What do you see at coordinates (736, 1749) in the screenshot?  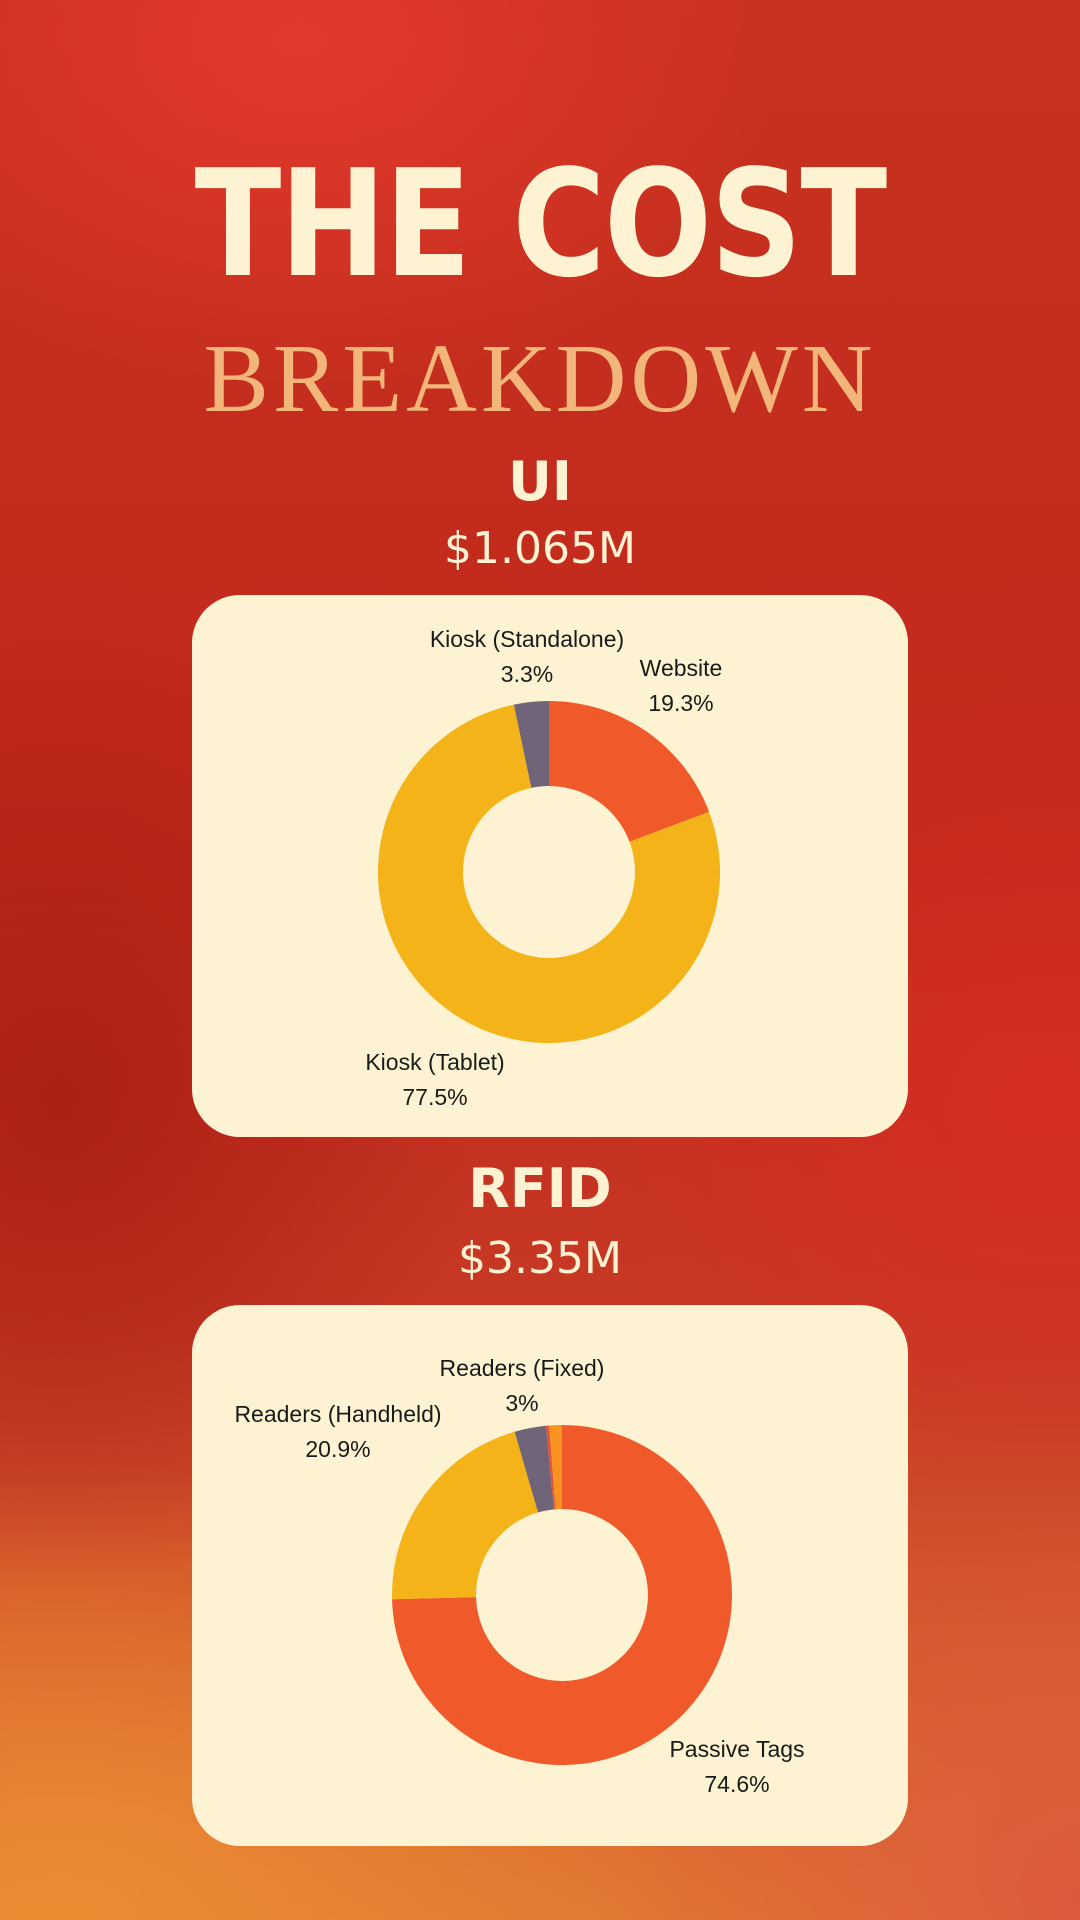 I see `slice-label-passive-tags: Passive Tags` at bounding box center [736, 1749].